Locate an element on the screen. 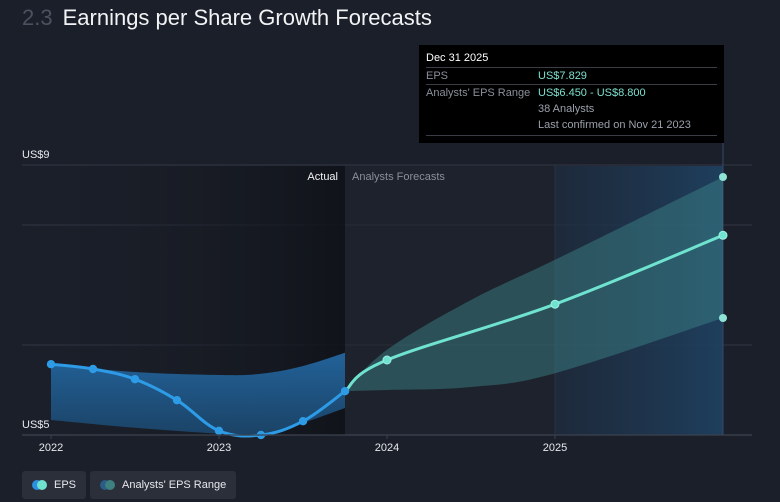 Image resolution: width=780 pixels, height=502 pixels. tooltip-eps-label: EPS is located at coordinates (437, 76).